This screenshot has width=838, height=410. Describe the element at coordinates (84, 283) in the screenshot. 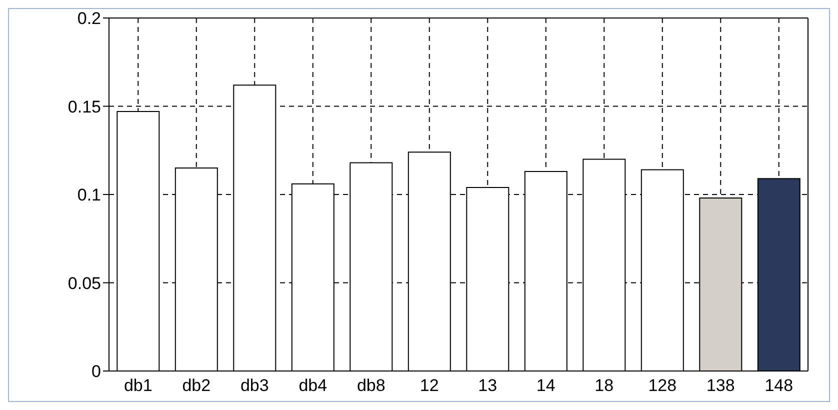

I see `y-tick-label: 0.05` at that location.